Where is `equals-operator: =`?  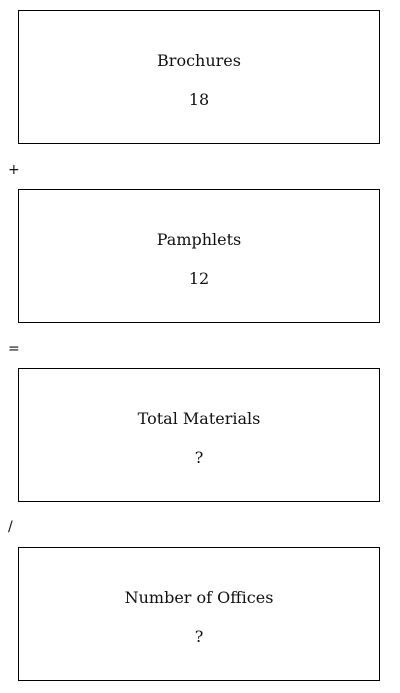
equals-operator: = is located at coordinates (14, 349).